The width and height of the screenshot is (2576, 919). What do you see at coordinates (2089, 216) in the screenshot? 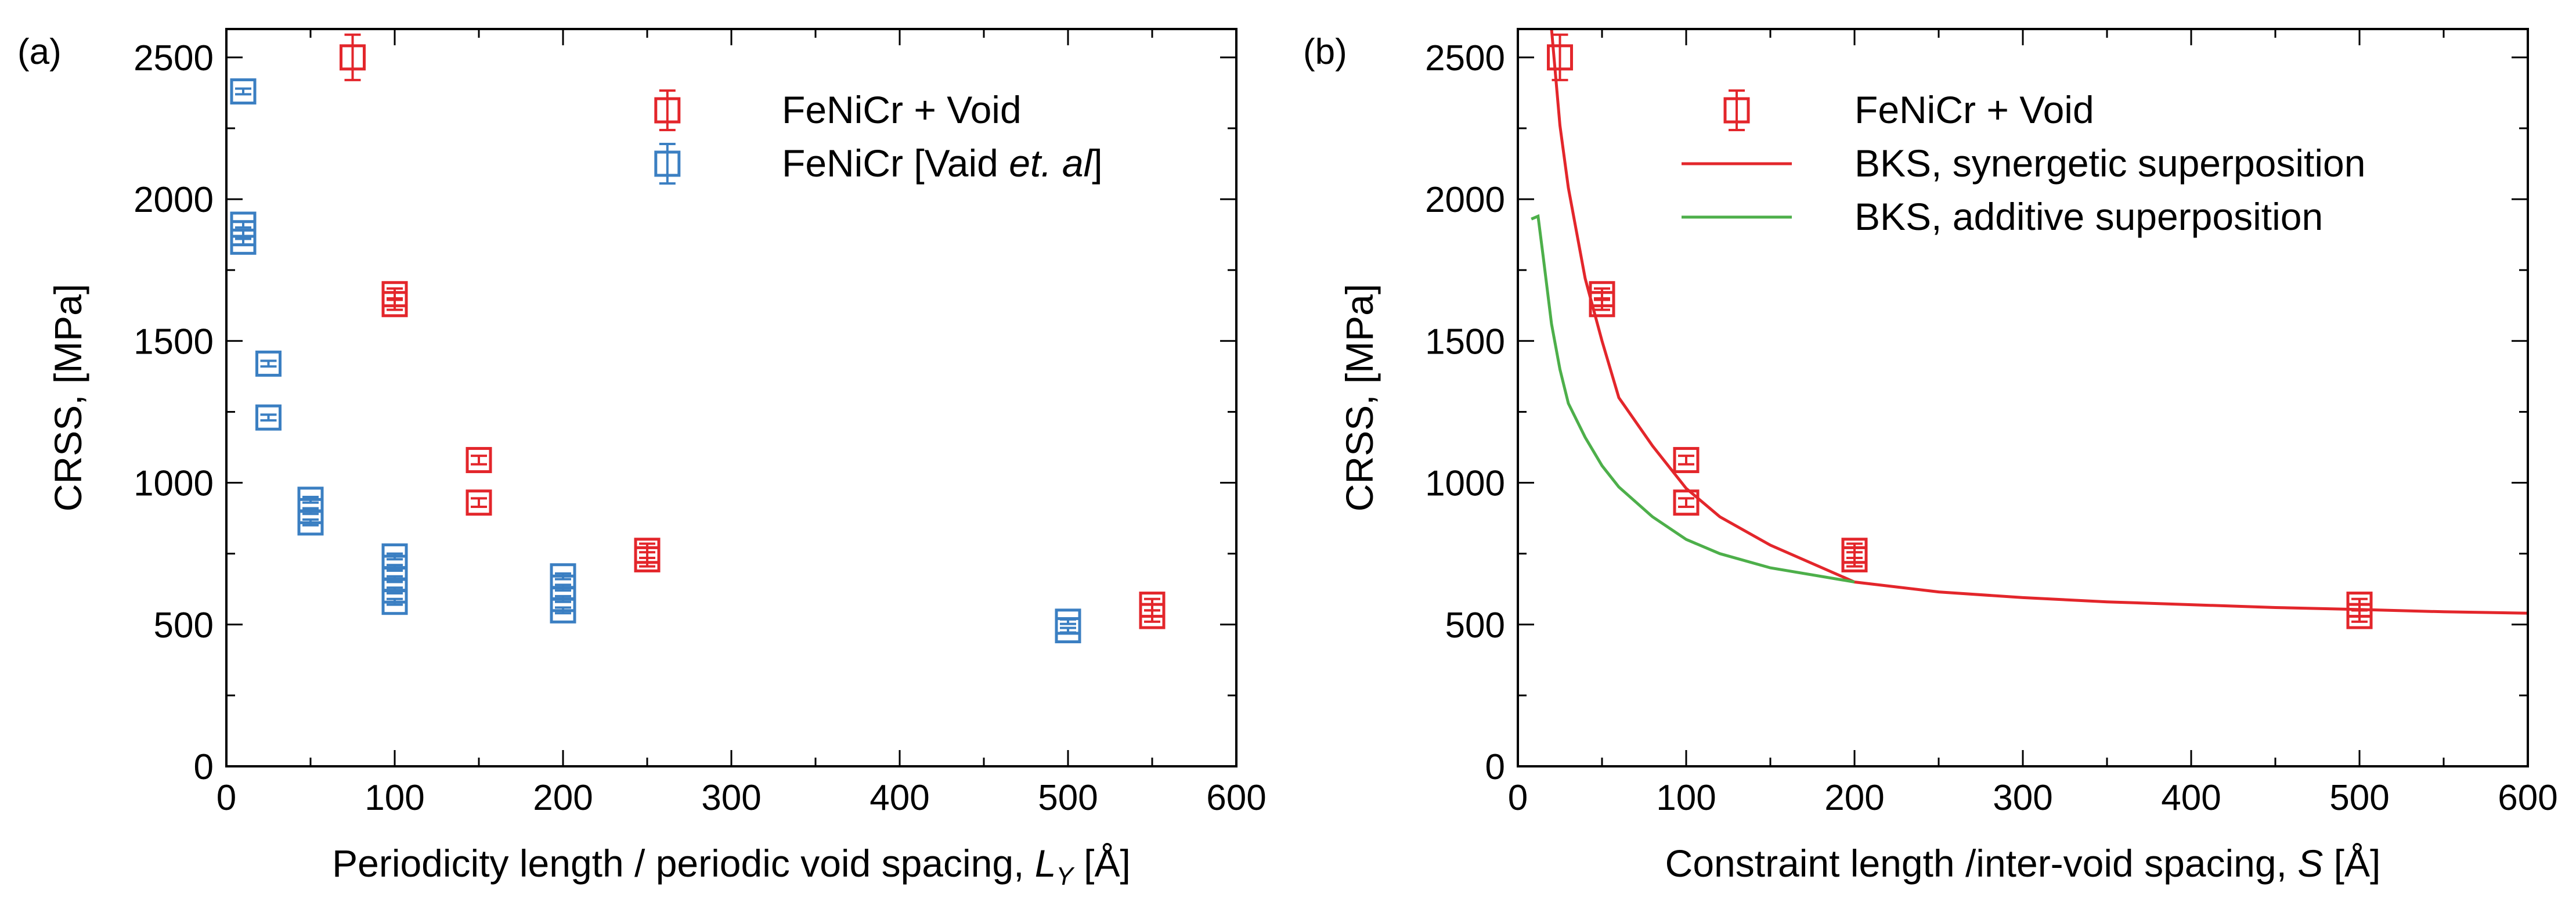
I see `legend-label: BKS, additive superposition` at bounding box center [2089, 216].